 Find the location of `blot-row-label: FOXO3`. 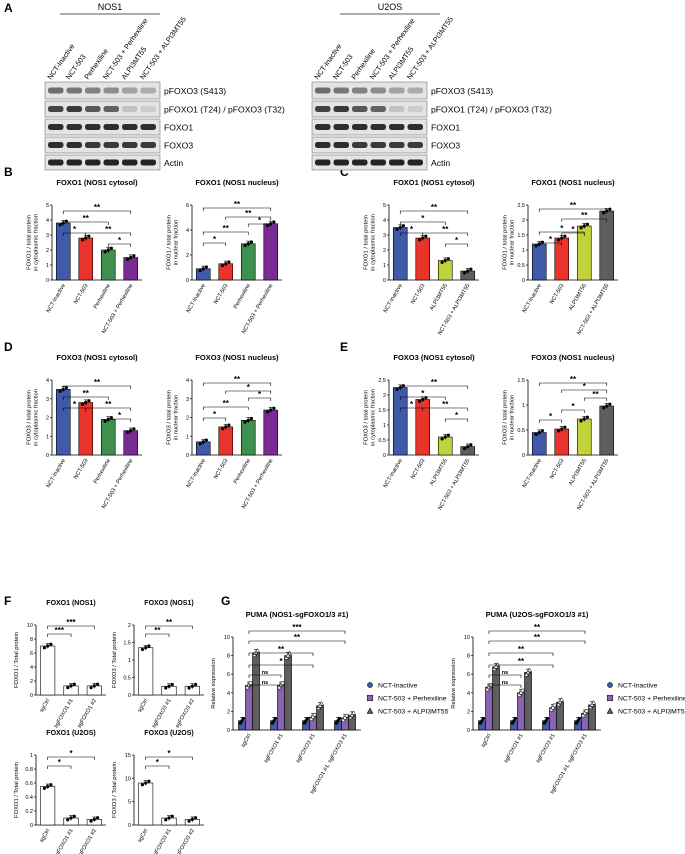

blot-row-label: FOXO3 is located at coordinates (445, 146).